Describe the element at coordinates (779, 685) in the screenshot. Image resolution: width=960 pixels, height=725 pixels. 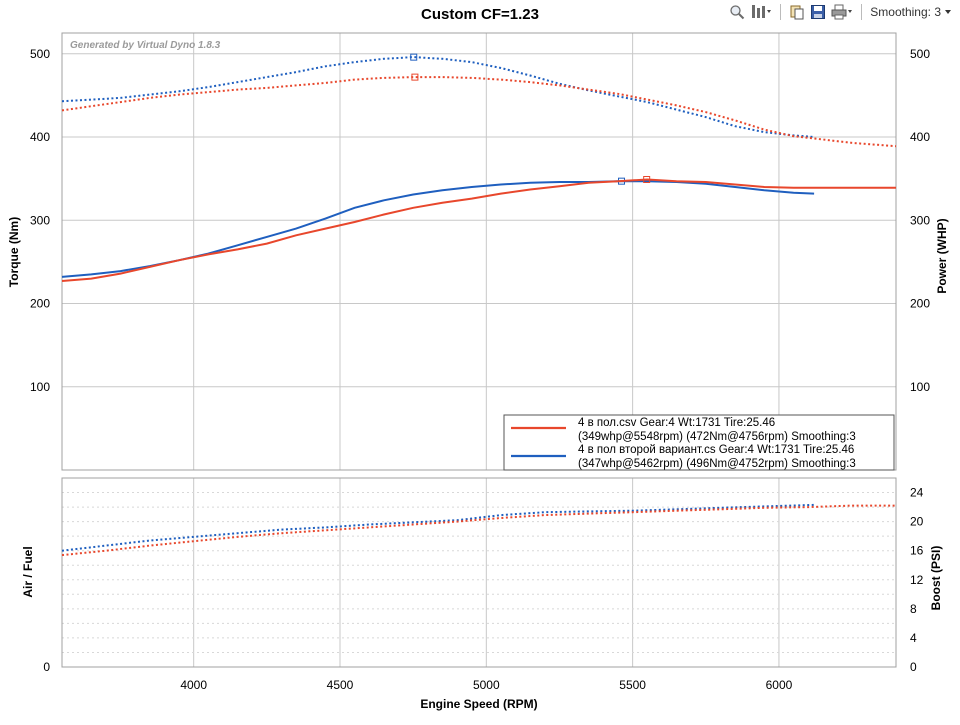
I see `x-tick-label: 6000` at that location.